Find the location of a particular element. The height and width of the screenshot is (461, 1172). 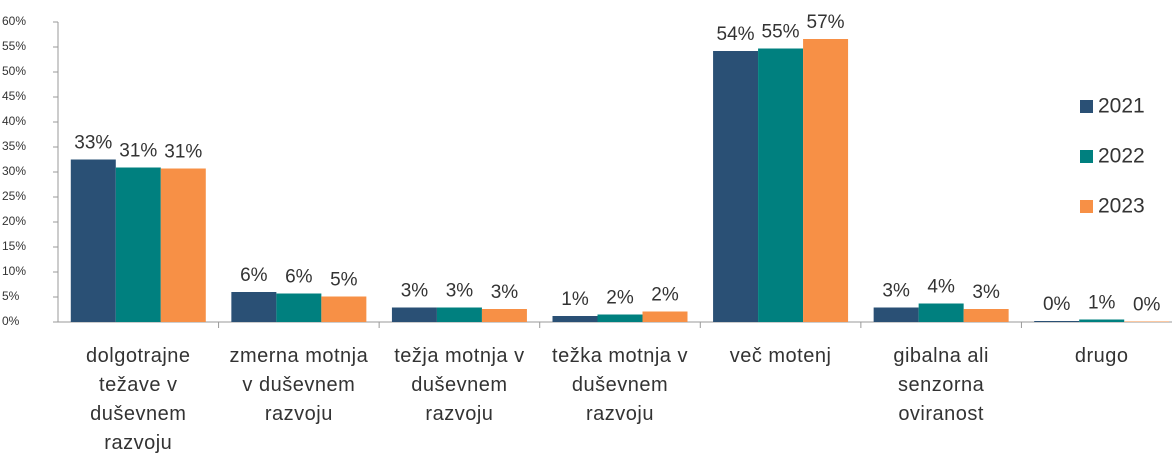

y-tick-label: 50% is located at coordinates (14, 71).